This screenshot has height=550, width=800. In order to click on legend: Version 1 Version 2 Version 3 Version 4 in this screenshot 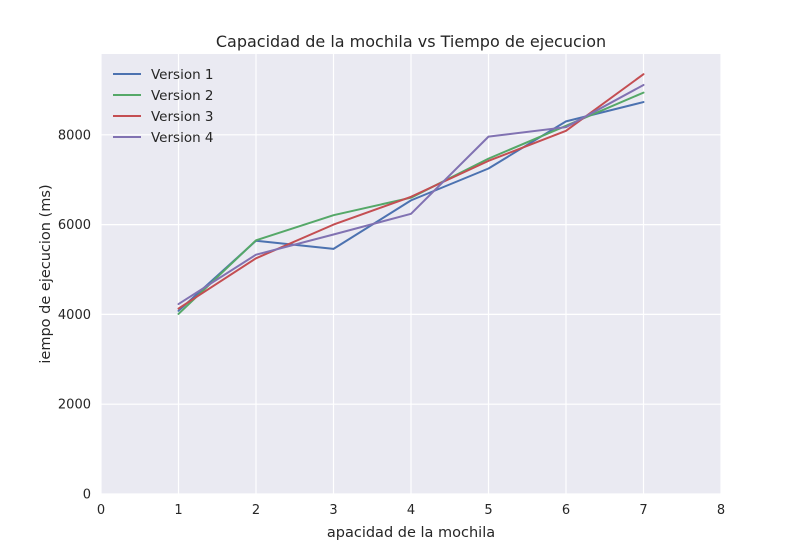, I will do `click(163, 106)`.